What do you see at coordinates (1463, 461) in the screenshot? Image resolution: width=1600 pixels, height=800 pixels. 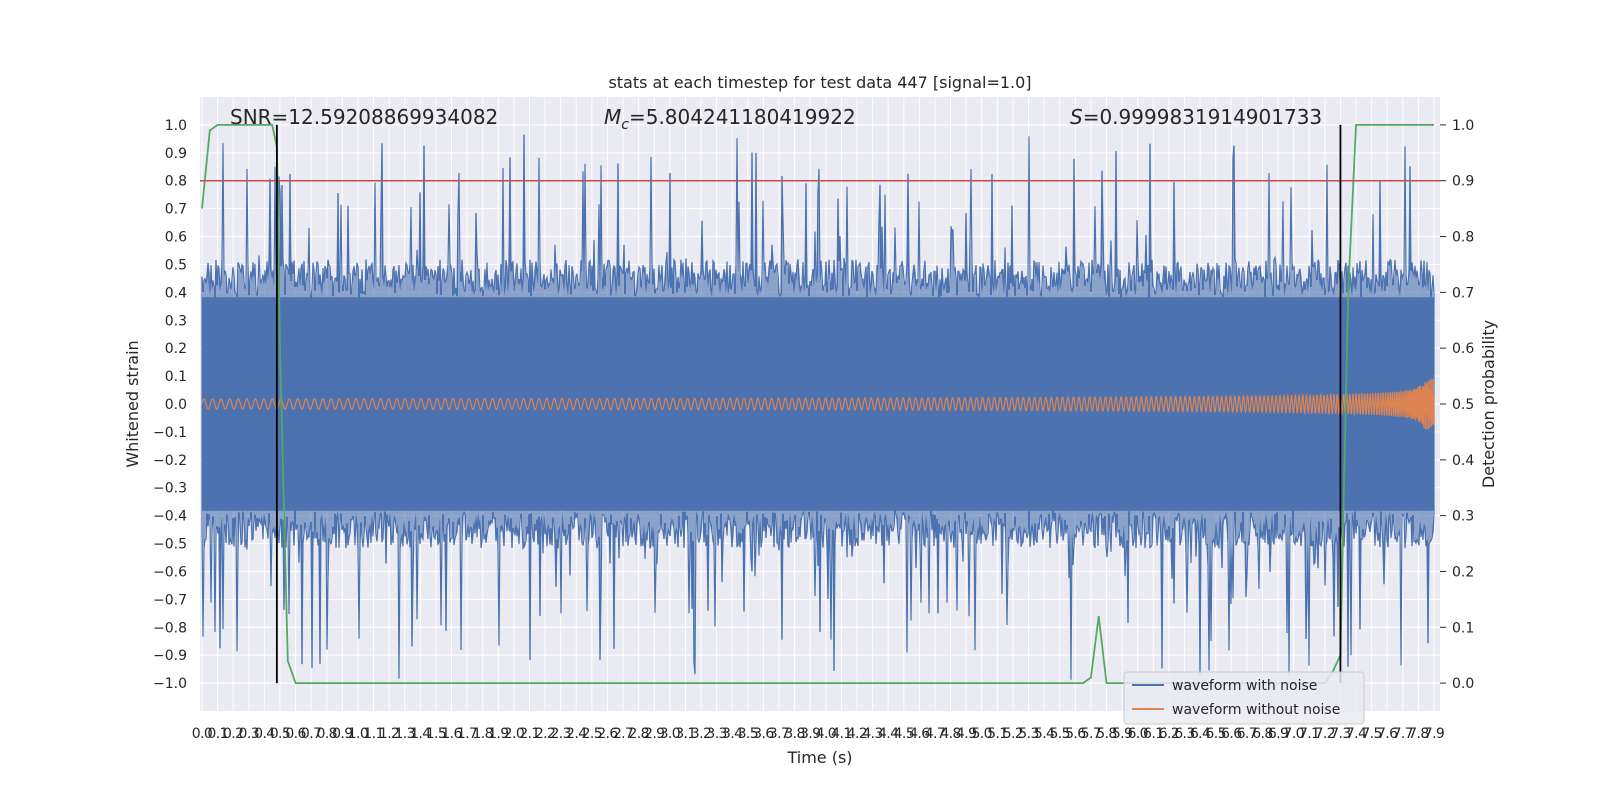 I see `y-tick-label-right: 0.4` at bounding box center [1463, 461].